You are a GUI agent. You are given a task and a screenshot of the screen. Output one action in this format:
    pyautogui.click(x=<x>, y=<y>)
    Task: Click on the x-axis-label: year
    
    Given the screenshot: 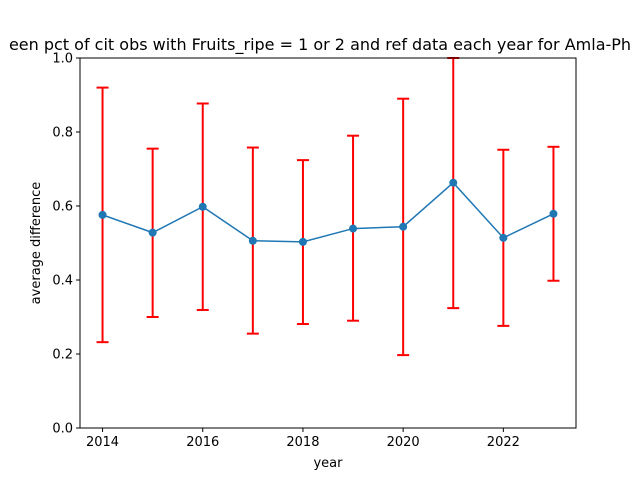 What is the action you would take?
    pyautogui.click(x=328, y=463)
    